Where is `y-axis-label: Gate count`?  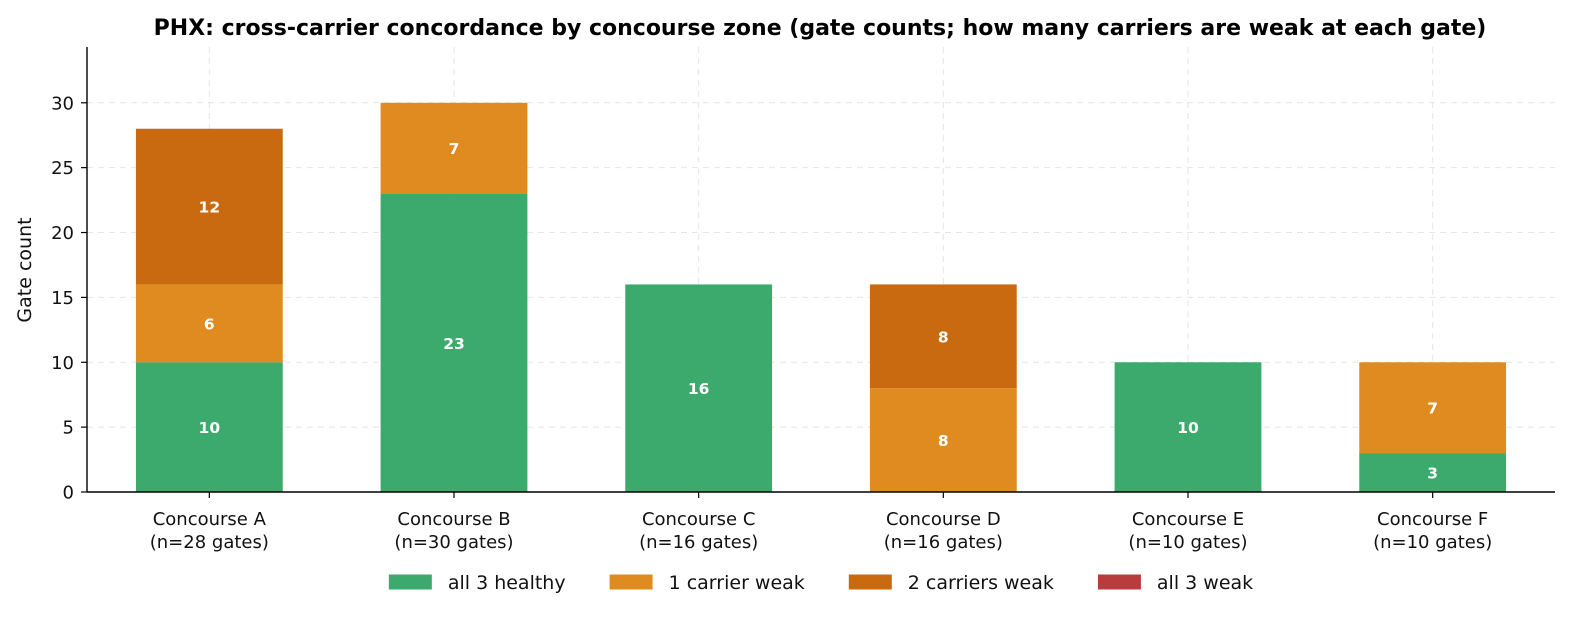 y-axis-label: Gate count is located at coordinates (25, 269).